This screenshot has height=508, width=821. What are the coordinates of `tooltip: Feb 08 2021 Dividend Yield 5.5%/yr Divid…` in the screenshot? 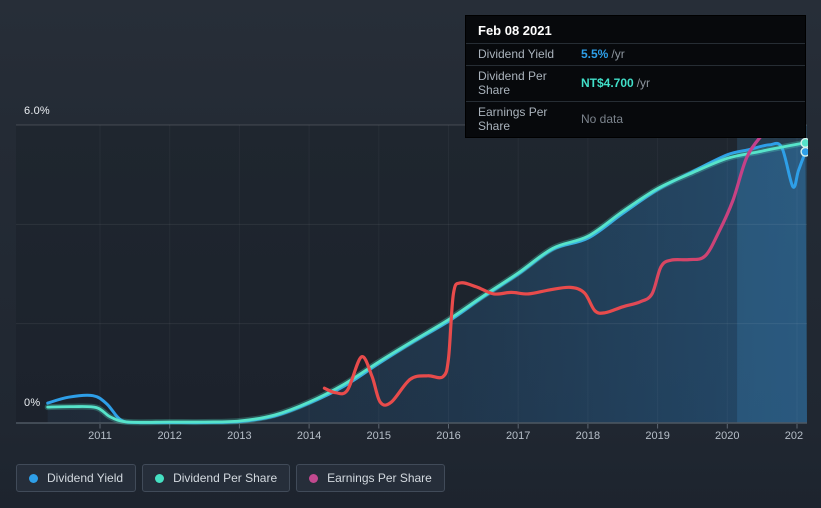 It's located at (635, 76).